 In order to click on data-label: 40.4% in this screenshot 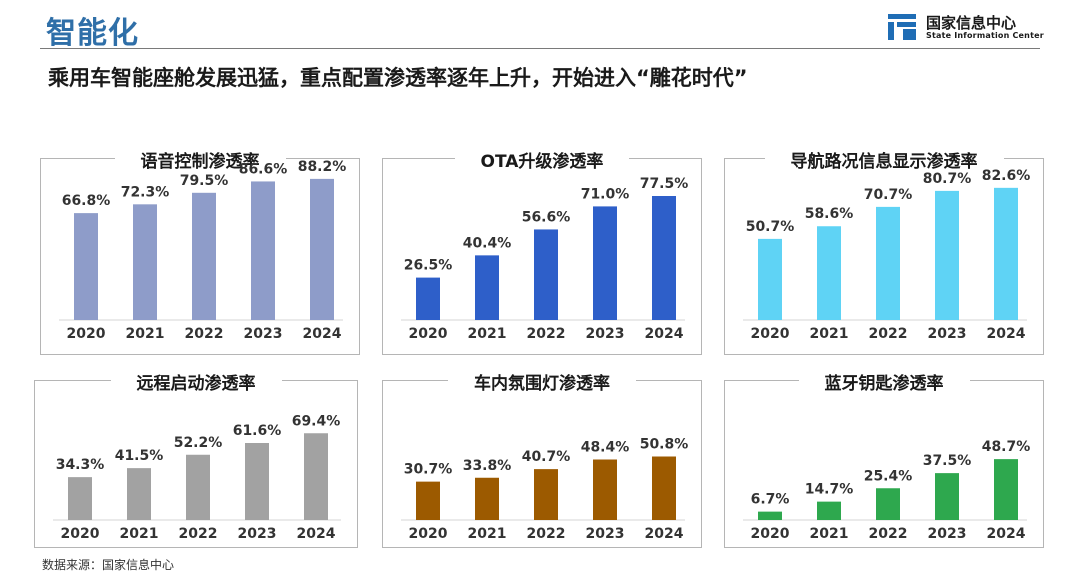, I will do `click(487, 243)`.